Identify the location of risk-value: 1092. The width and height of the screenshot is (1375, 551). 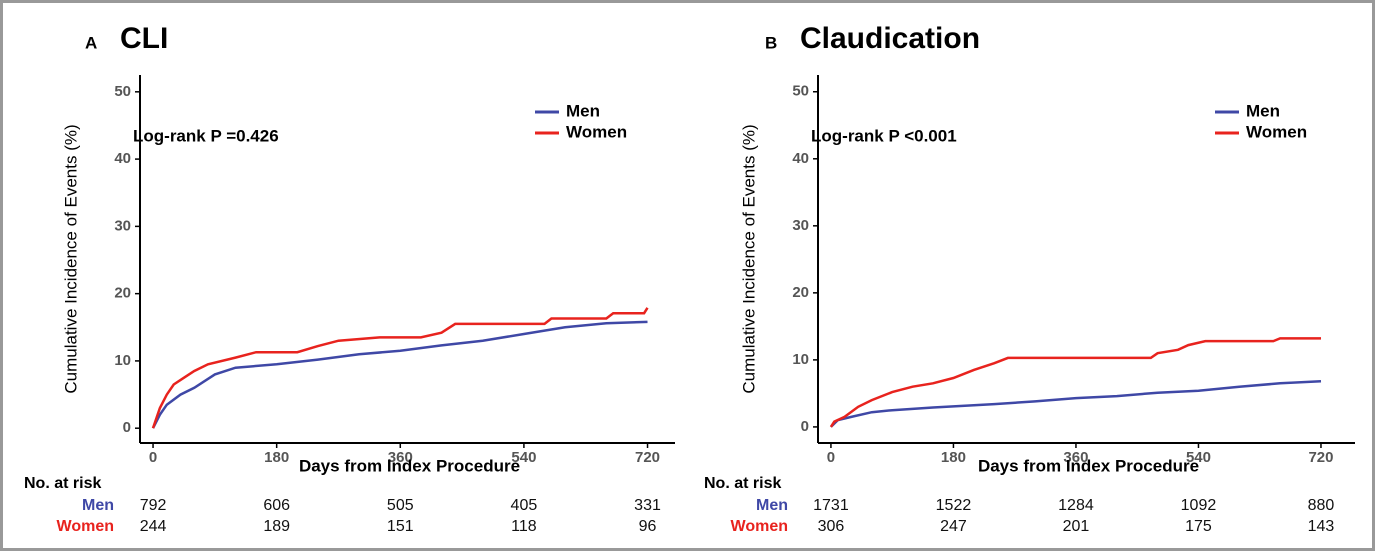
(1199, 505).